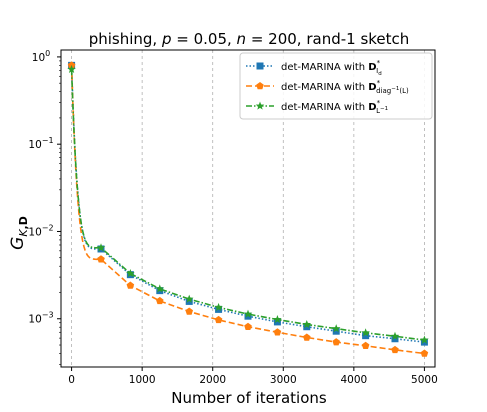  What do you see at coordinates (142, 380) in the screenshot?
I see `x-tick-label: 1000` at bounding box center [142, 380].